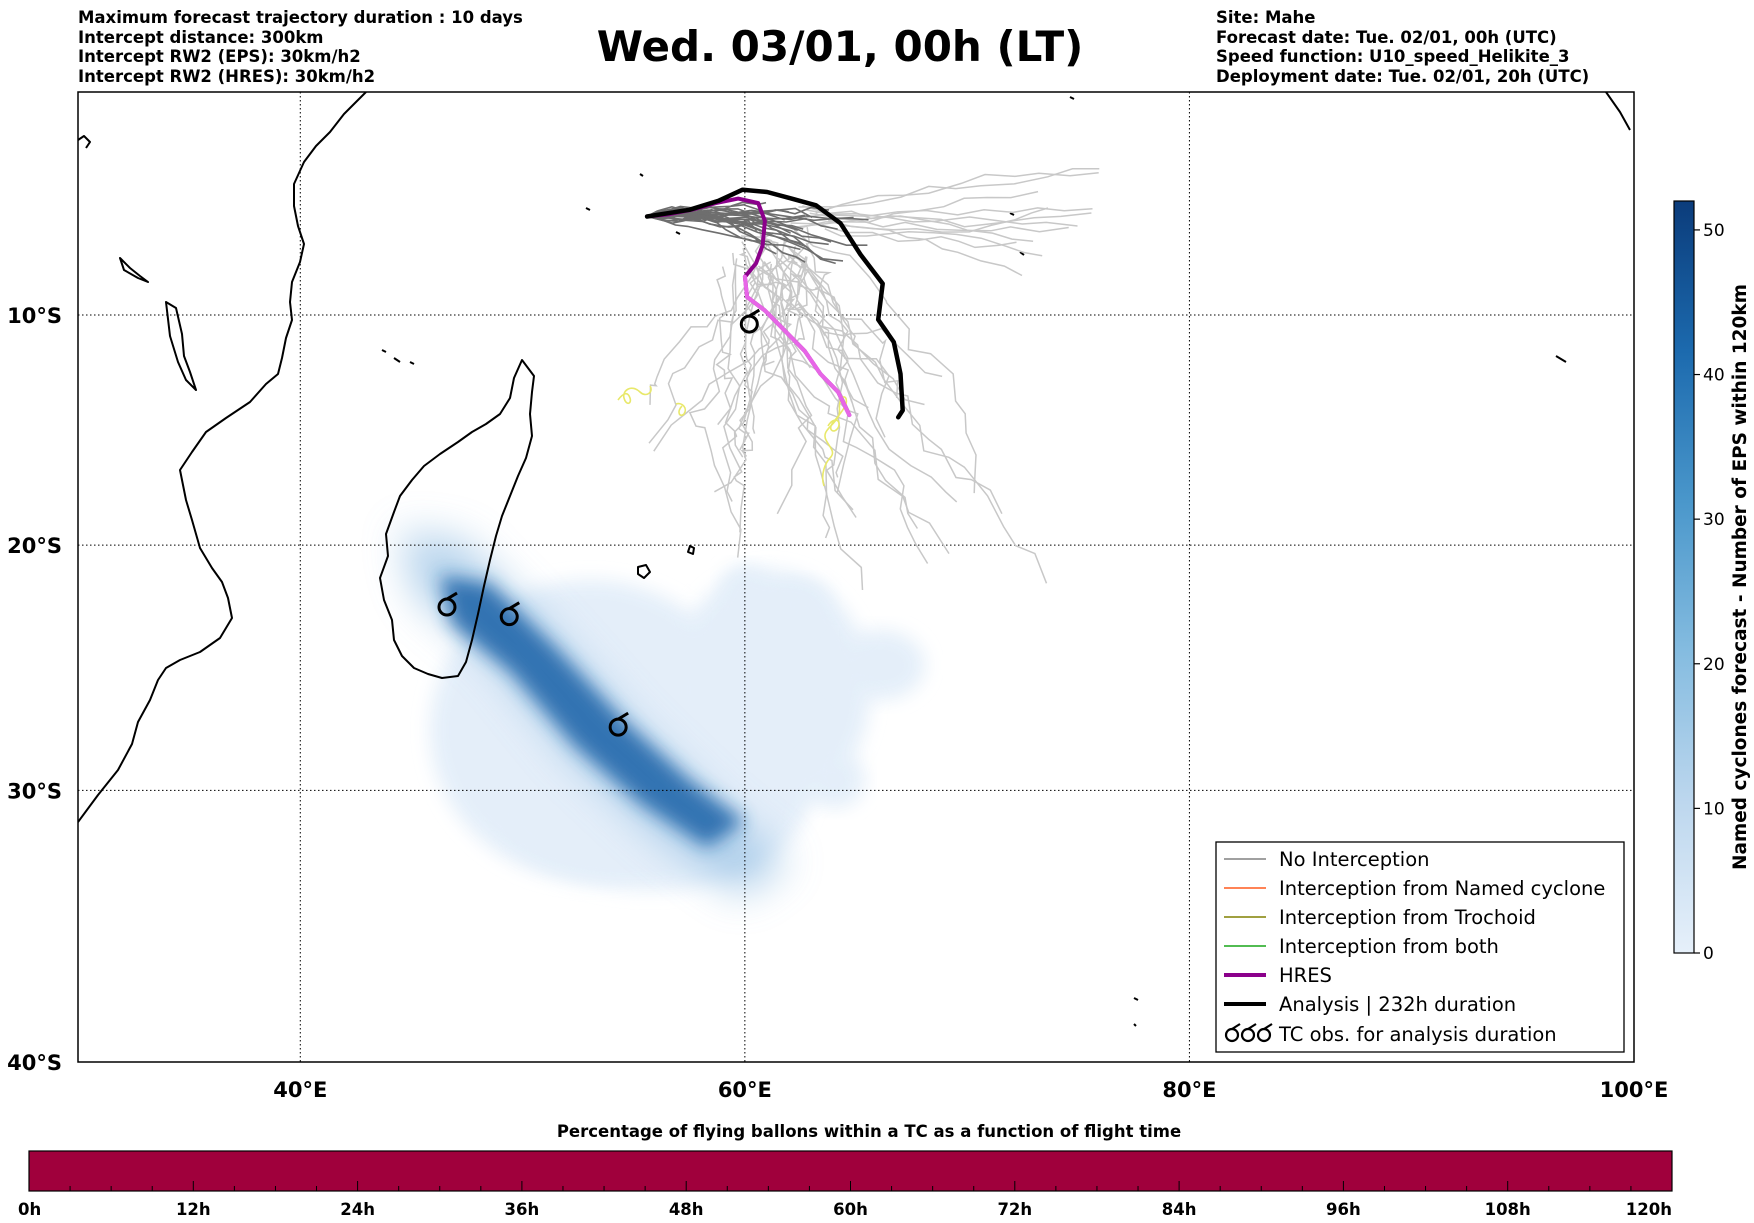 The image size is (1754, 1223). Describe the element at coordinates (1266, 17) in the screenshot. I see `site-text: Site: Mahe` at that location.